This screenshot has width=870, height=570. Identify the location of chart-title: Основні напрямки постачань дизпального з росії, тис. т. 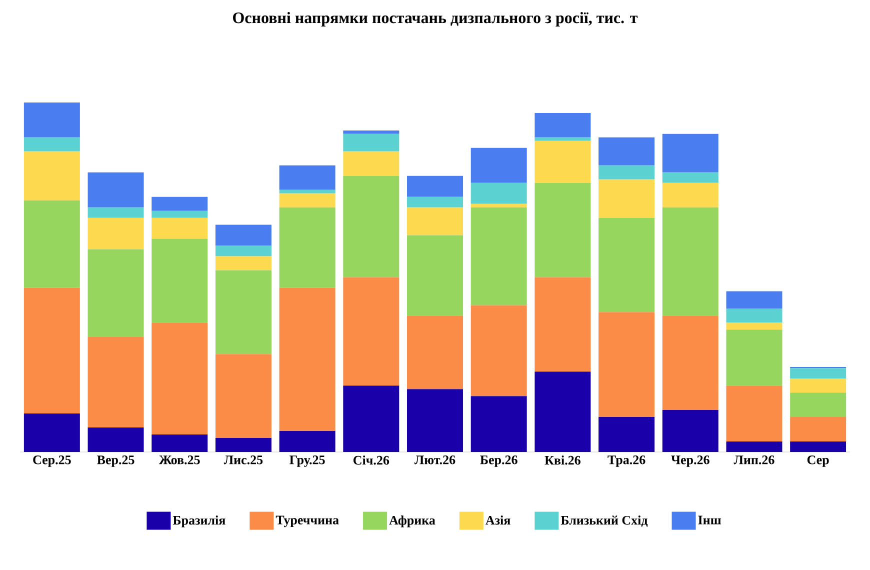
(435, 19).